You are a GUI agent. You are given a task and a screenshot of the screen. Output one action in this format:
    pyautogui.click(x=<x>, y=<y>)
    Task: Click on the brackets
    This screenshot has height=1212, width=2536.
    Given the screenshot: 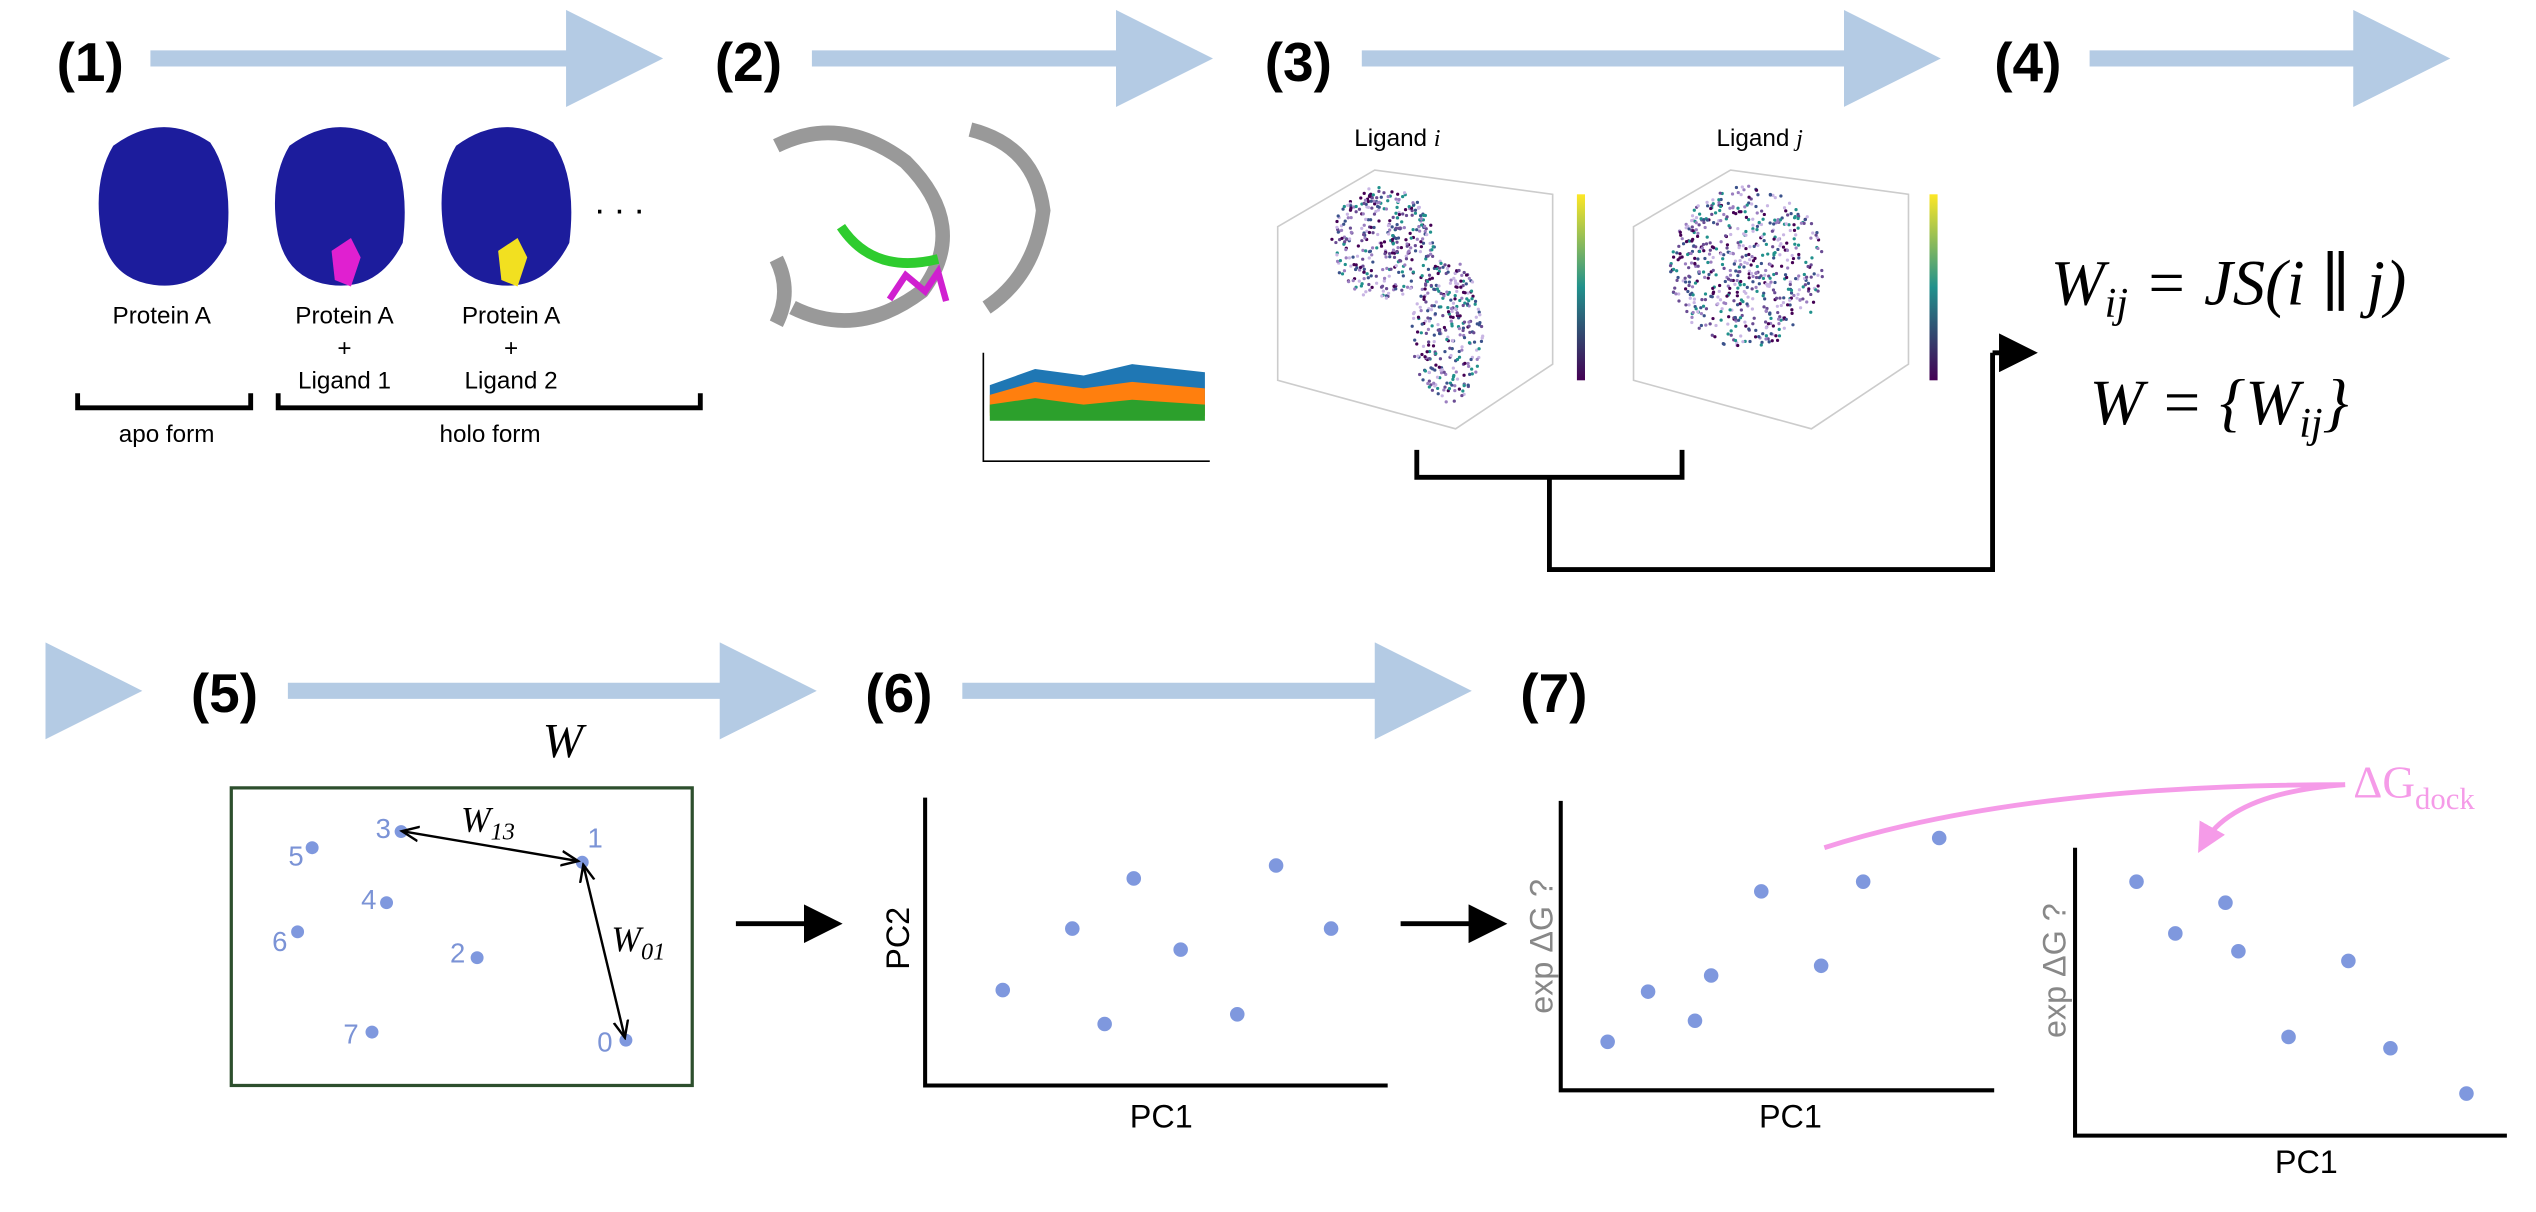 What is the action you would take?
    pyautogui.click(x=389, y=402)
    